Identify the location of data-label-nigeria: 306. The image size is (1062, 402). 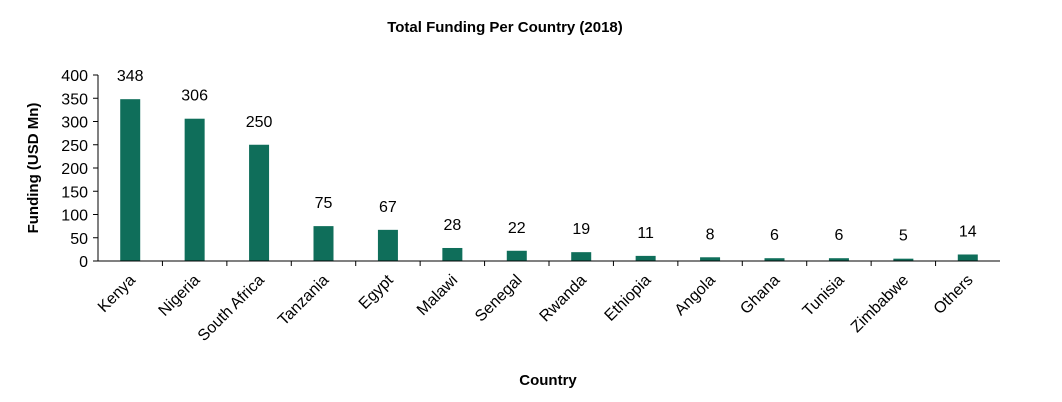
(194, 96).